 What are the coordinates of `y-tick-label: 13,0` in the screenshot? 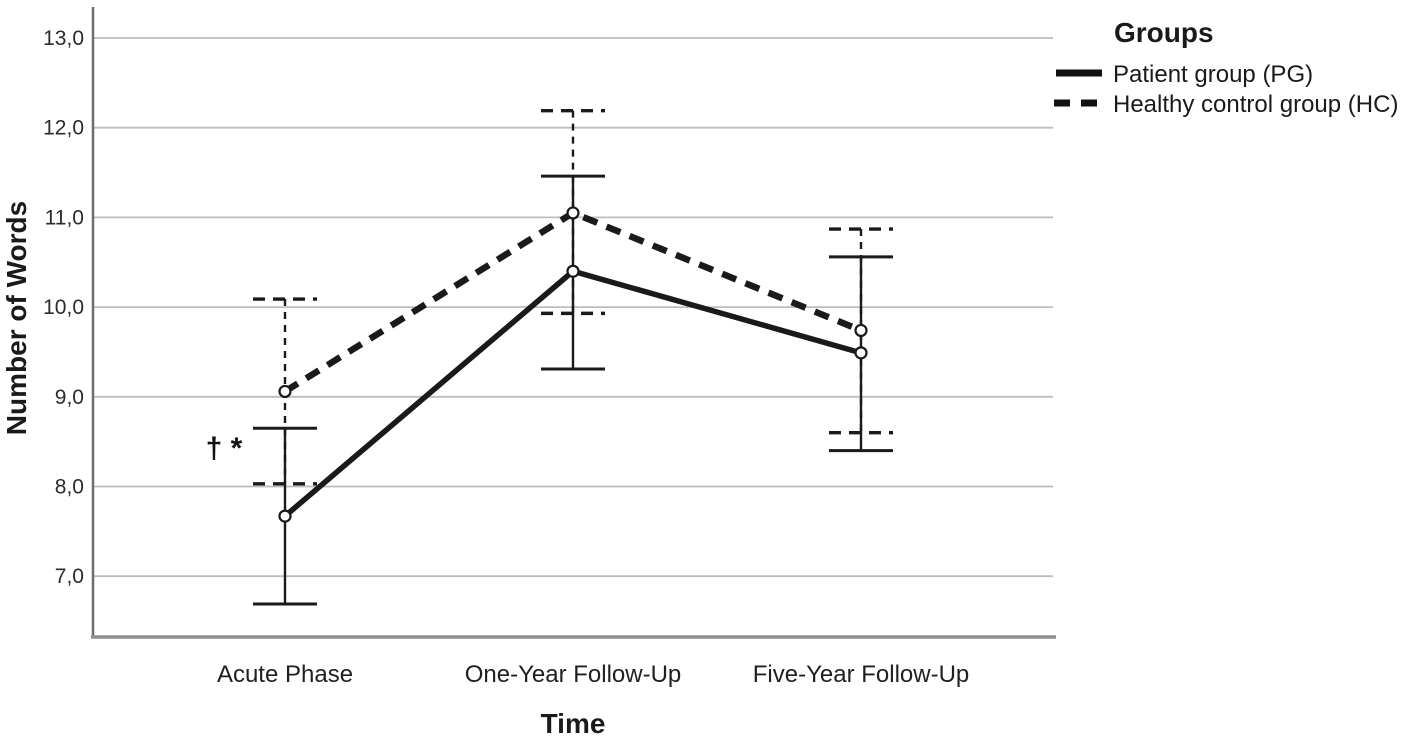 It's located at (63, 38).